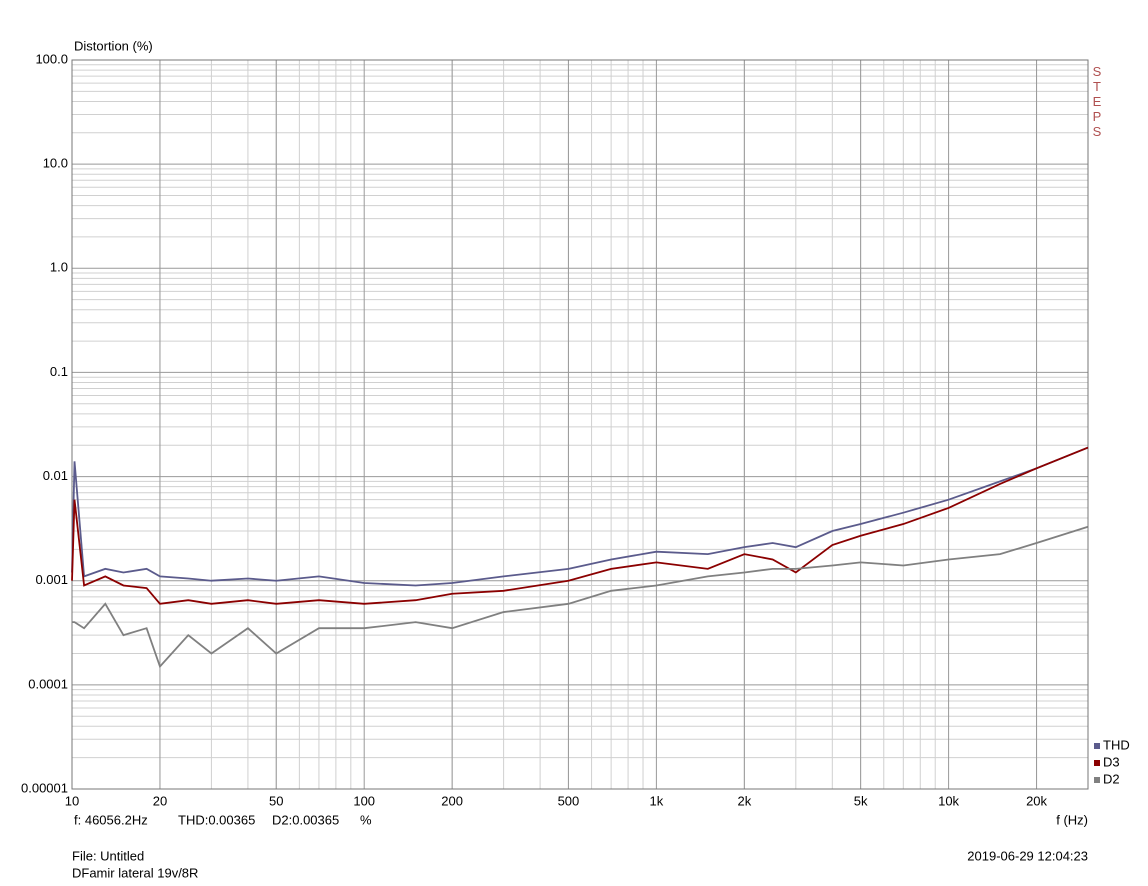  Describe the element at coordinates (1111, 761) in the screenshot. I see `legend-label: D3` at that location.